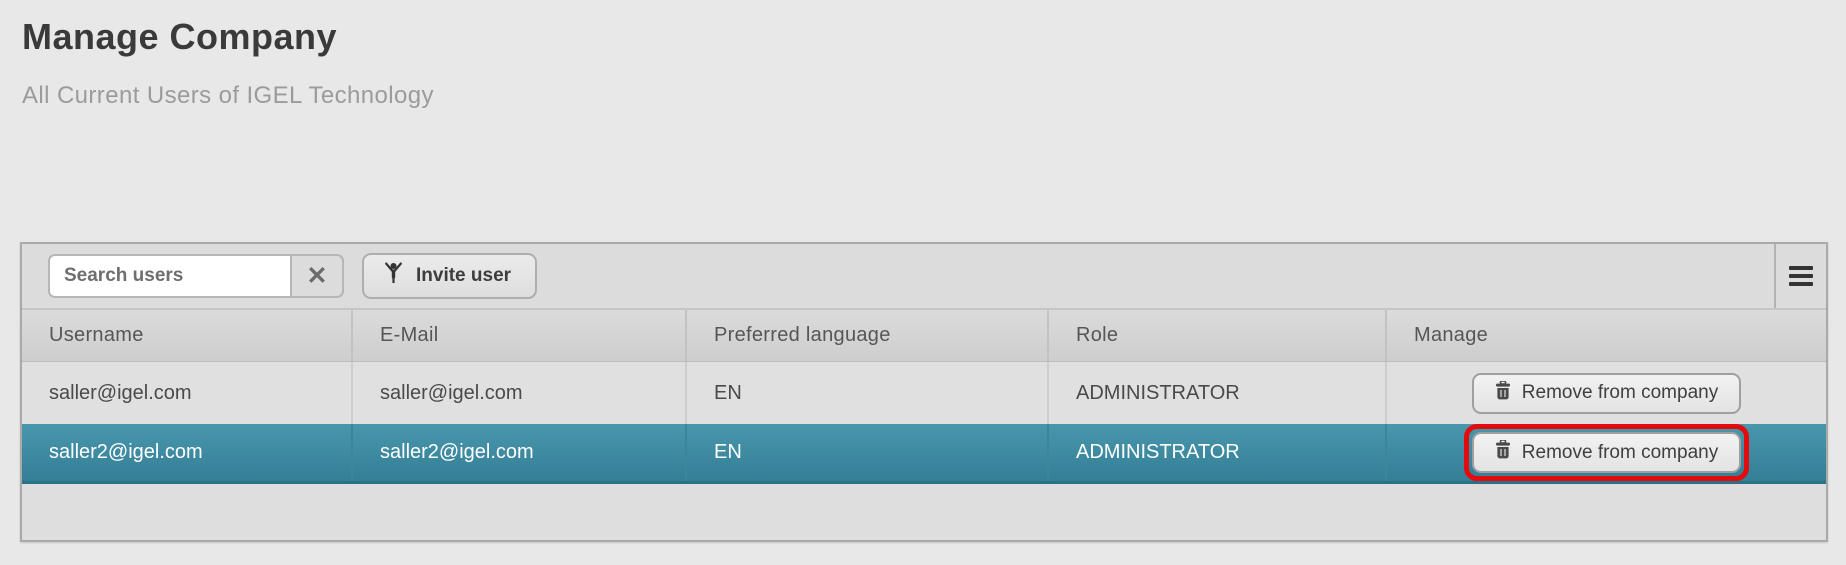 The height and width of the screenshot is (565, 1846). What do you see at coordinates (187, 393) in the screenshot?
I see `username-cell: saller@igel.com` at bounding box center [187, 393].